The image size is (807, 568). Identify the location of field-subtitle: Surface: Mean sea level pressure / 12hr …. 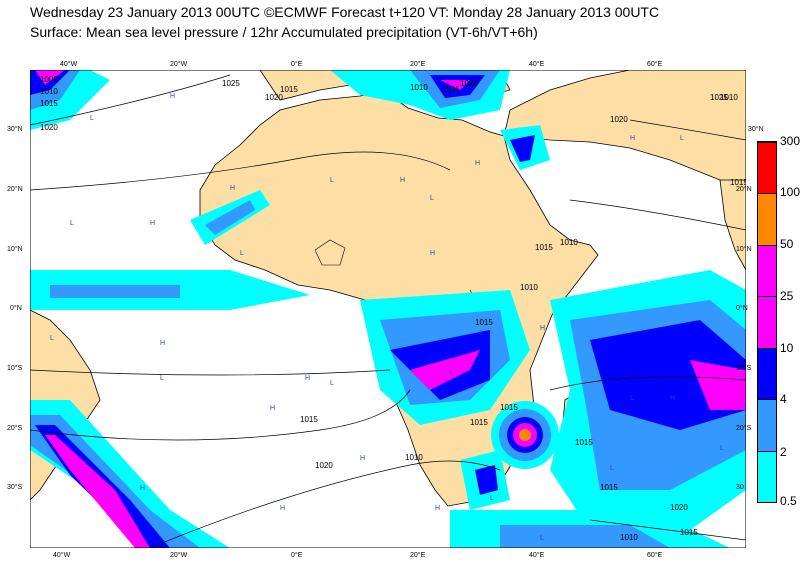
(284, 32).